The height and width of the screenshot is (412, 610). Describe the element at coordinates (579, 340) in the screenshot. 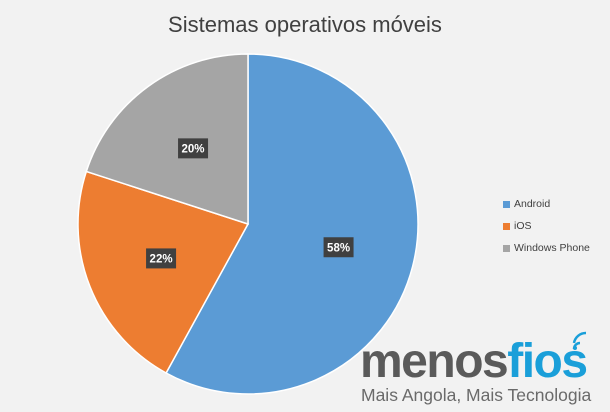

I see `wifi-signal-icon` at that location.